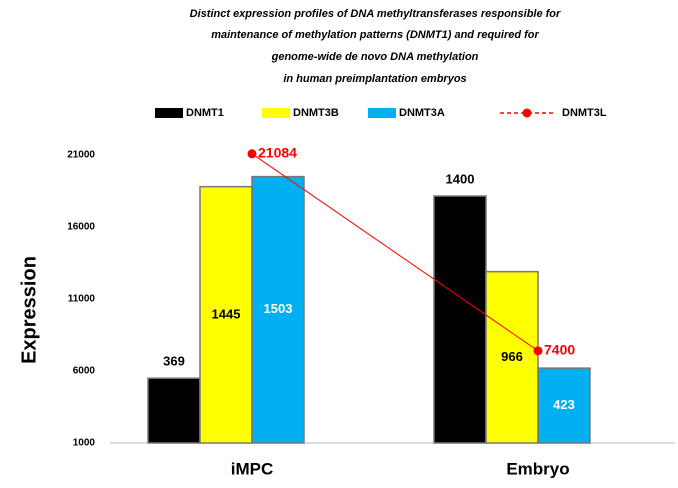 This screenshot has height=488, width=678. What do you see at coordinates (84, 443) in the screenshot?
I see `y-tick-label: 1000` at bounding box center [84, 443].